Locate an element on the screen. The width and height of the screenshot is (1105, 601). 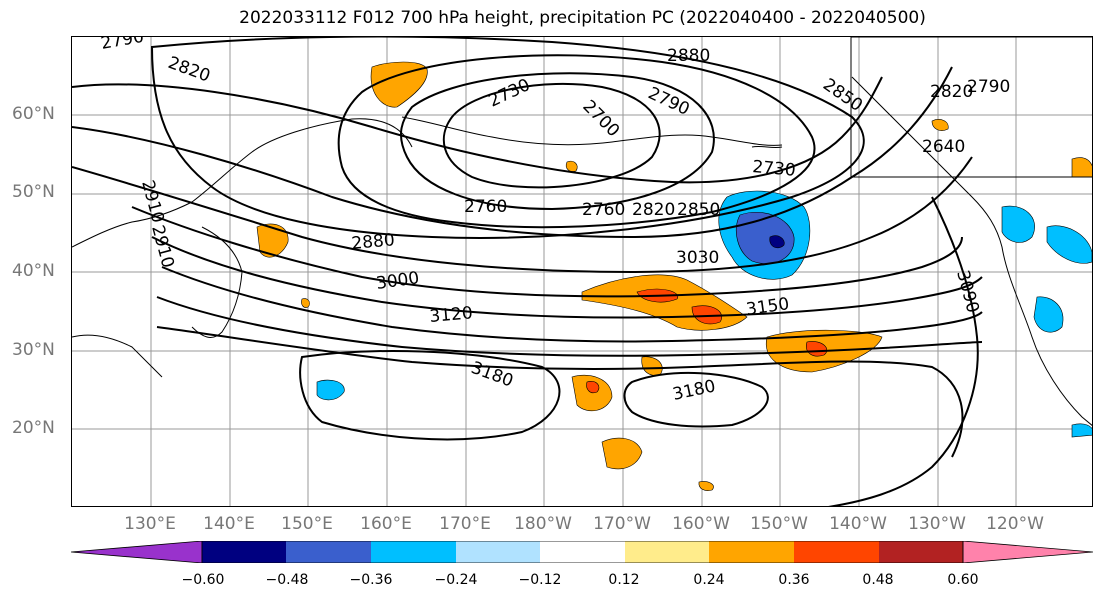
precip-neg-area-west-pacific is located at coordinates (330, 390).